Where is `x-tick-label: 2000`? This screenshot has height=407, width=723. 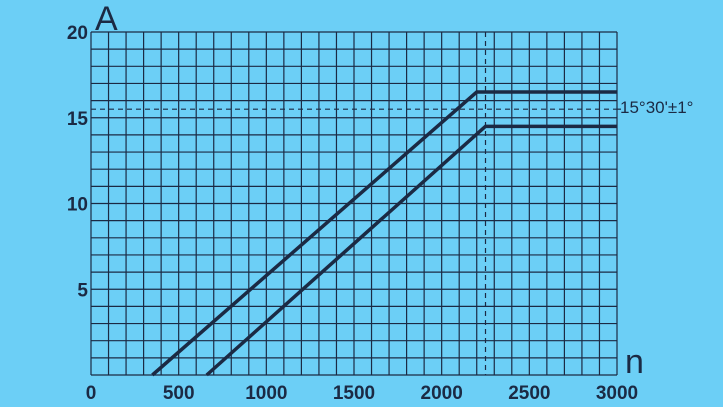 x-tick-label: 2000 is located at coordinates (442, 393).